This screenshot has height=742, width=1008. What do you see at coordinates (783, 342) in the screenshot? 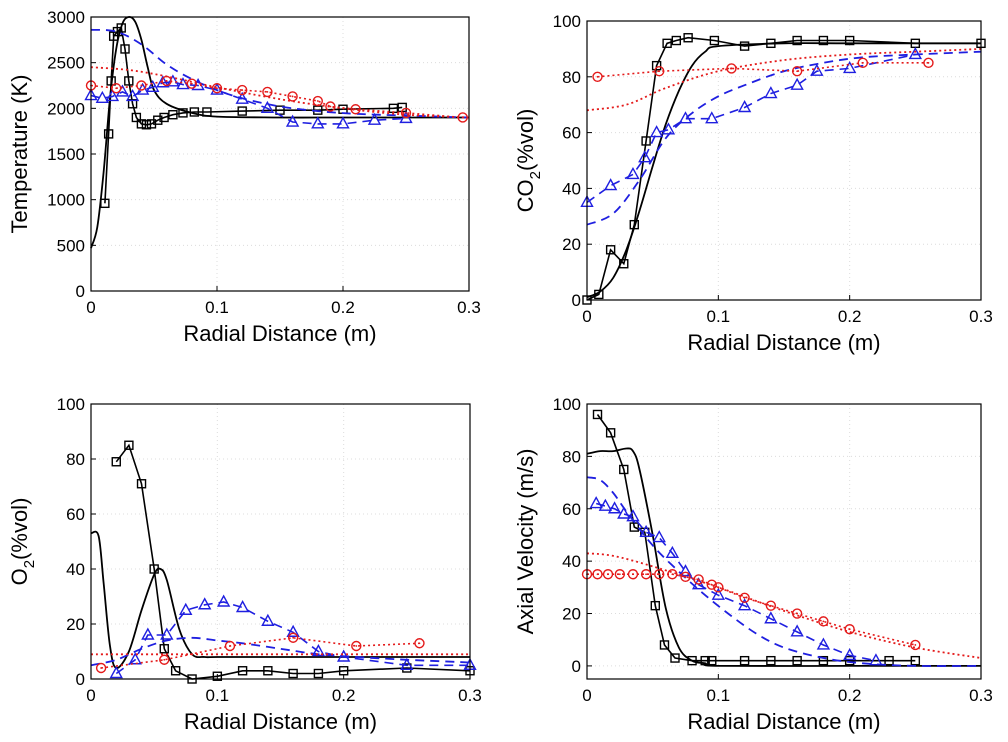
I see `x-axis-label: Radial Distance (m)` at bounding box center [783, 342].